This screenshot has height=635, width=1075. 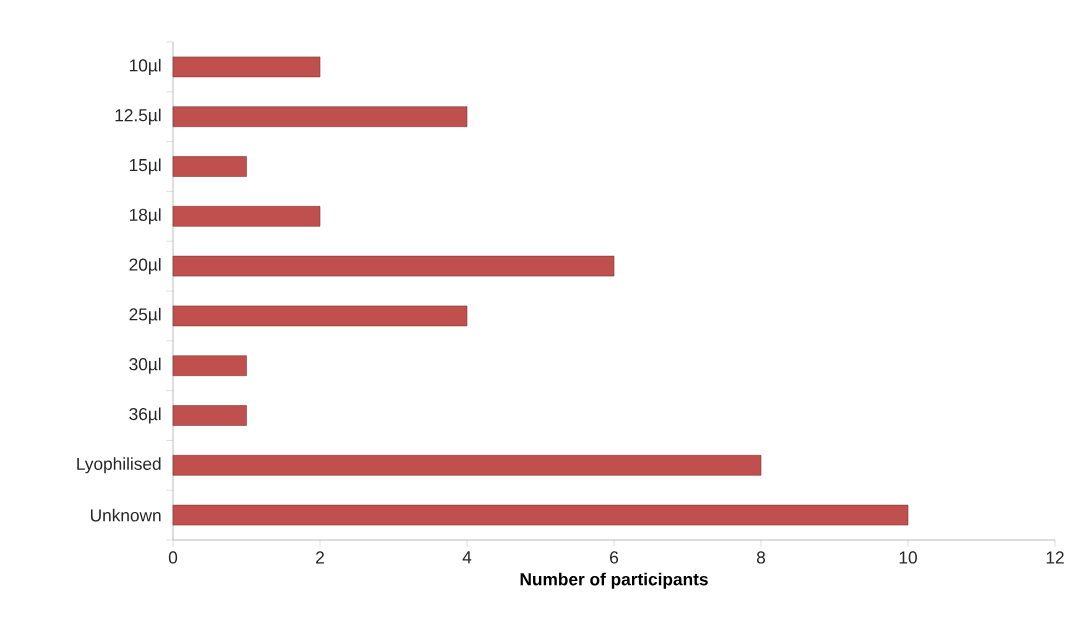 I want to click on x-tick-label: 2, so click(x=320, y=557).